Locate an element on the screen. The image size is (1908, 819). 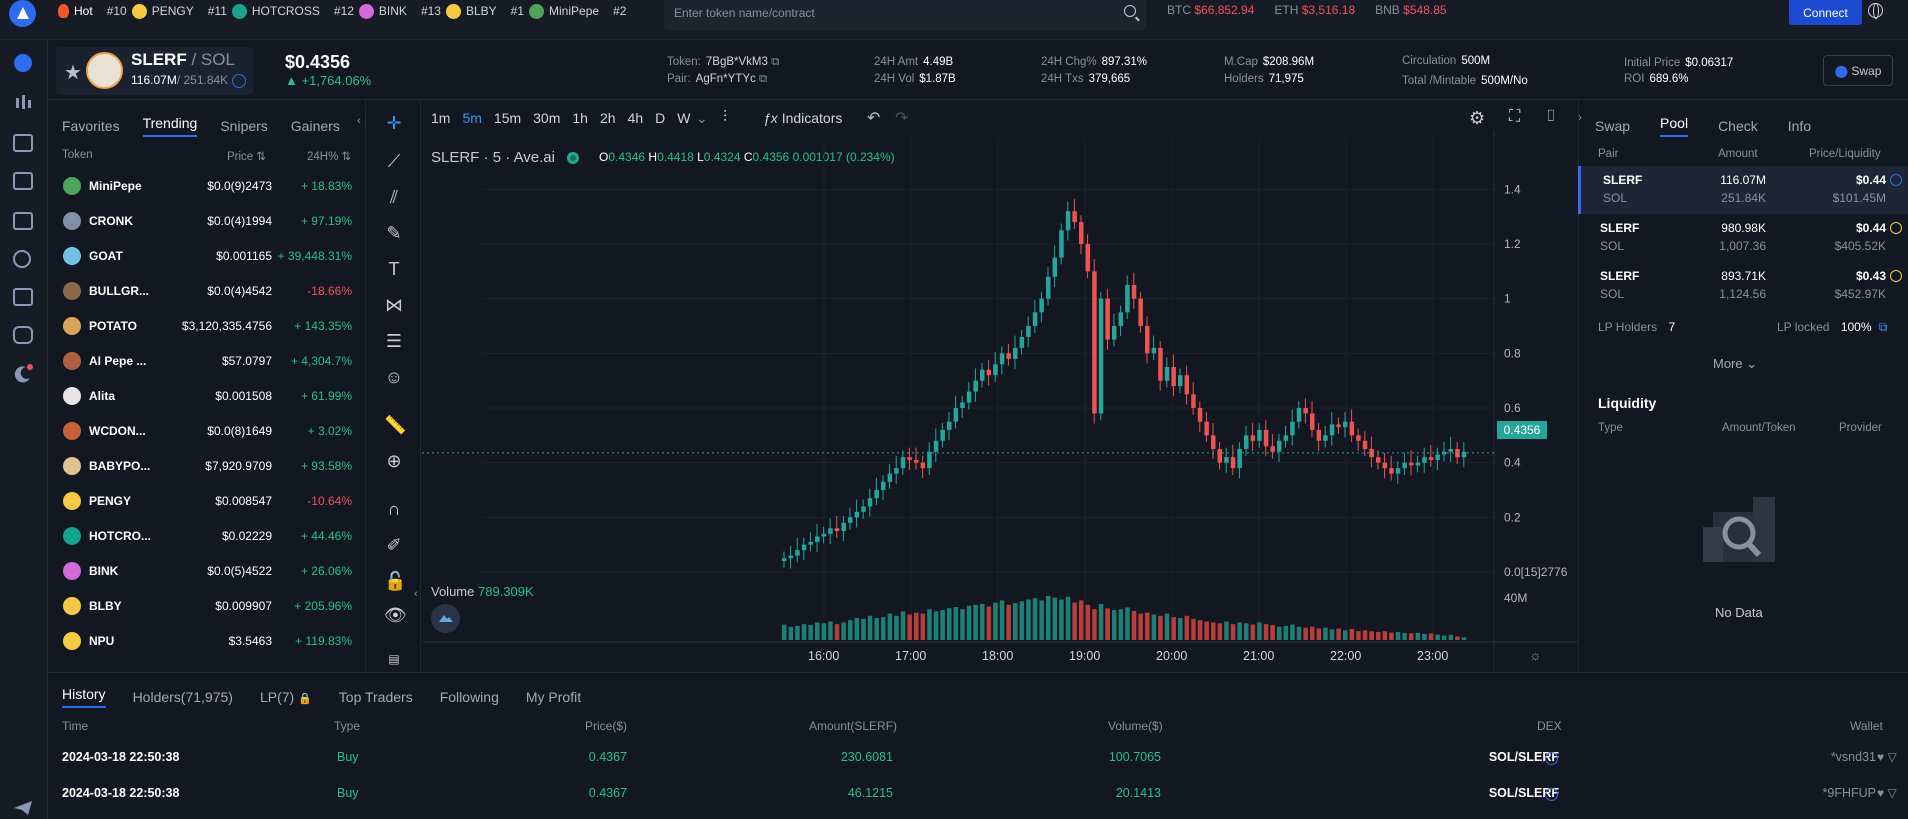
ticker-item: #11 HOTCROSS is located at coordinates (263, 11).